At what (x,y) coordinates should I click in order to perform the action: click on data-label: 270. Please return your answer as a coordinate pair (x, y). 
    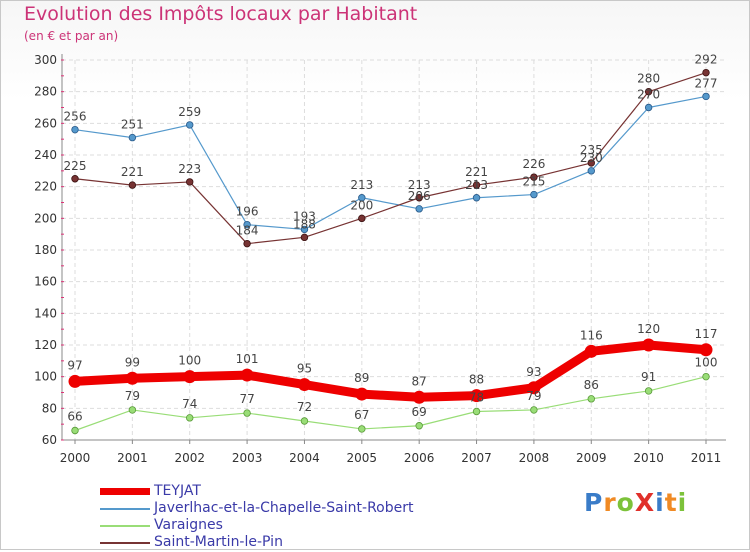
    Looking at the image, I should click on (648, 95).